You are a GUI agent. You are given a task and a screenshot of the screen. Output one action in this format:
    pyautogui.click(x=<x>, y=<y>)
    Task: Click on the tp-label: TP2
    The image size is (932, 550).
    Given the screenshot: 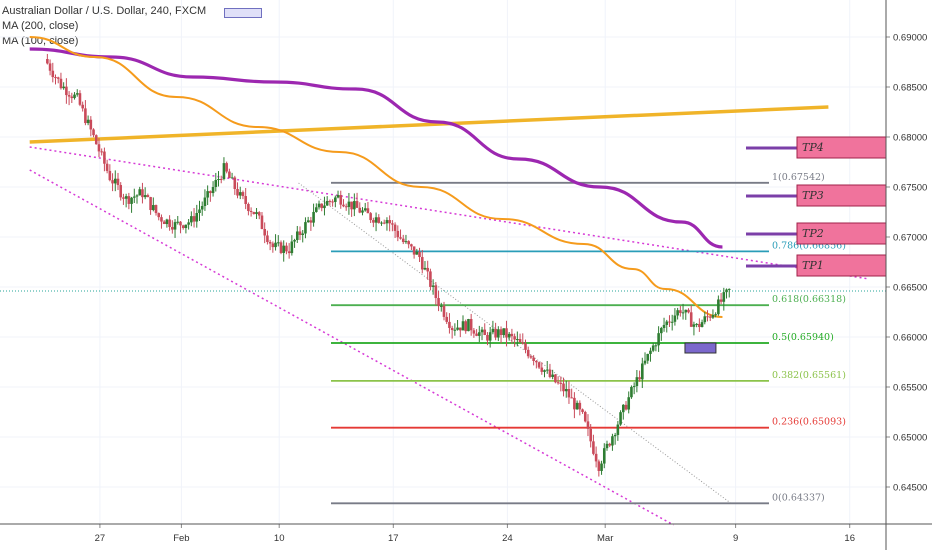 What is the action you would take?
    pyautogui.click(x=813, y=233)
    